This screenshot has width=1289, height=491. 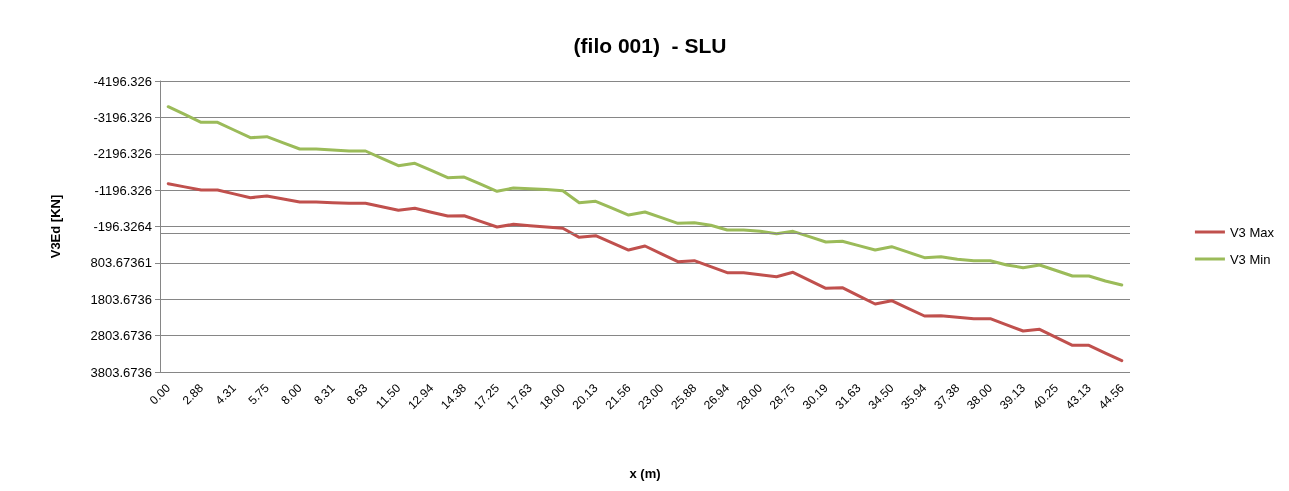 What do you see at coordinates (645, 473) in the screenshot?
I see `x-axis-title: x (m)` at bounding box center [645, 473].